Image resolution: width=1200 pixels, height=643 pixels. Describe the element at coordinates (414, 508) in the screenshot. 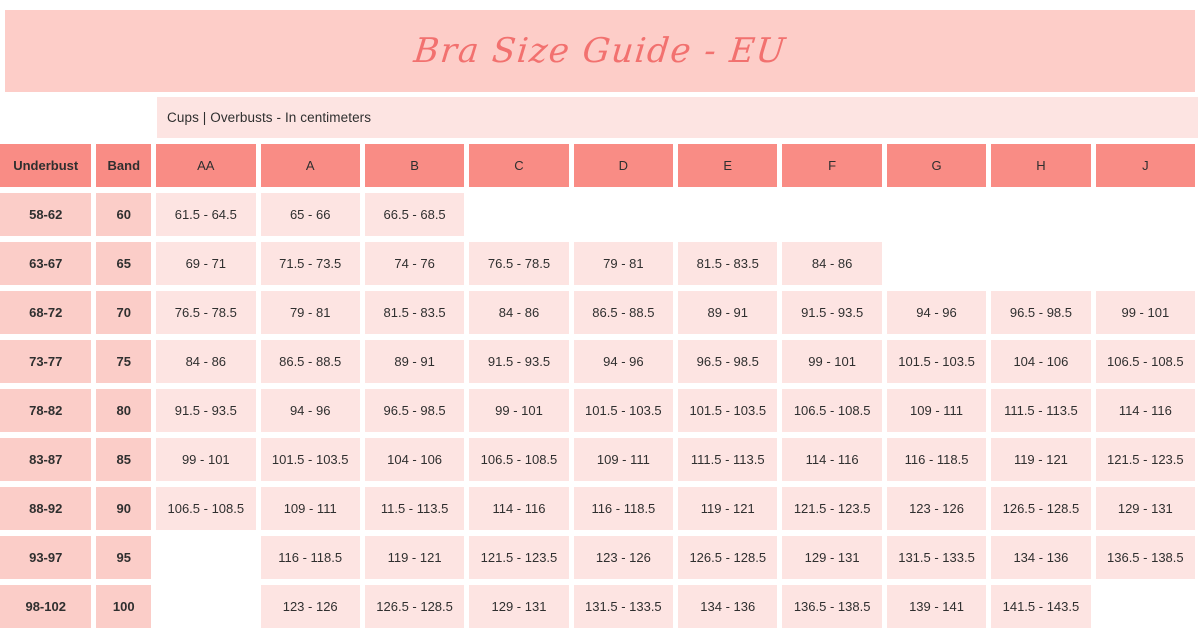

I see `cell-overbust-b: 11.5 - 113.5` at that location.